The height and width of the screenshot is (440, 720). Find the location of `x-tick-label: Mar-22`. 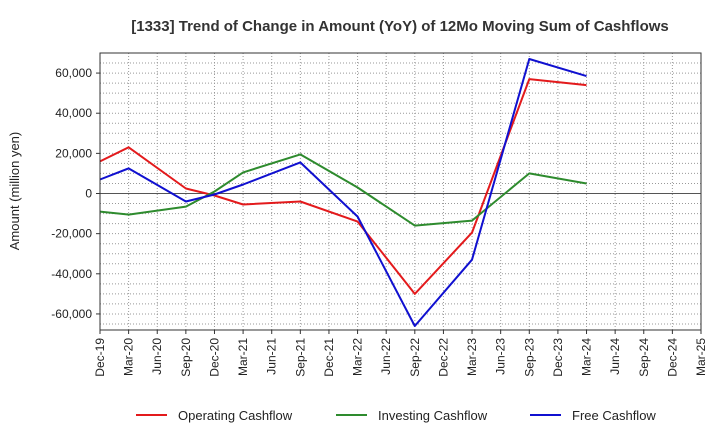

x-tick-label: Mar-22 is located at coordinates (358, 357).